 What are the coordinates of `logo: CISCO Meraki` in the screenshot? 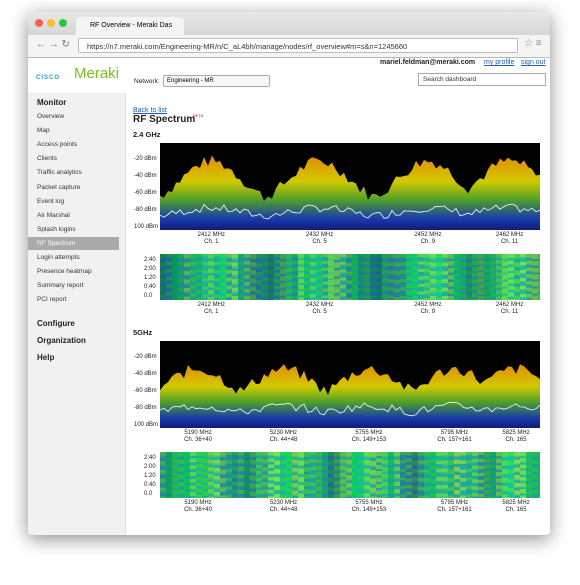 It's located at (77, 73).